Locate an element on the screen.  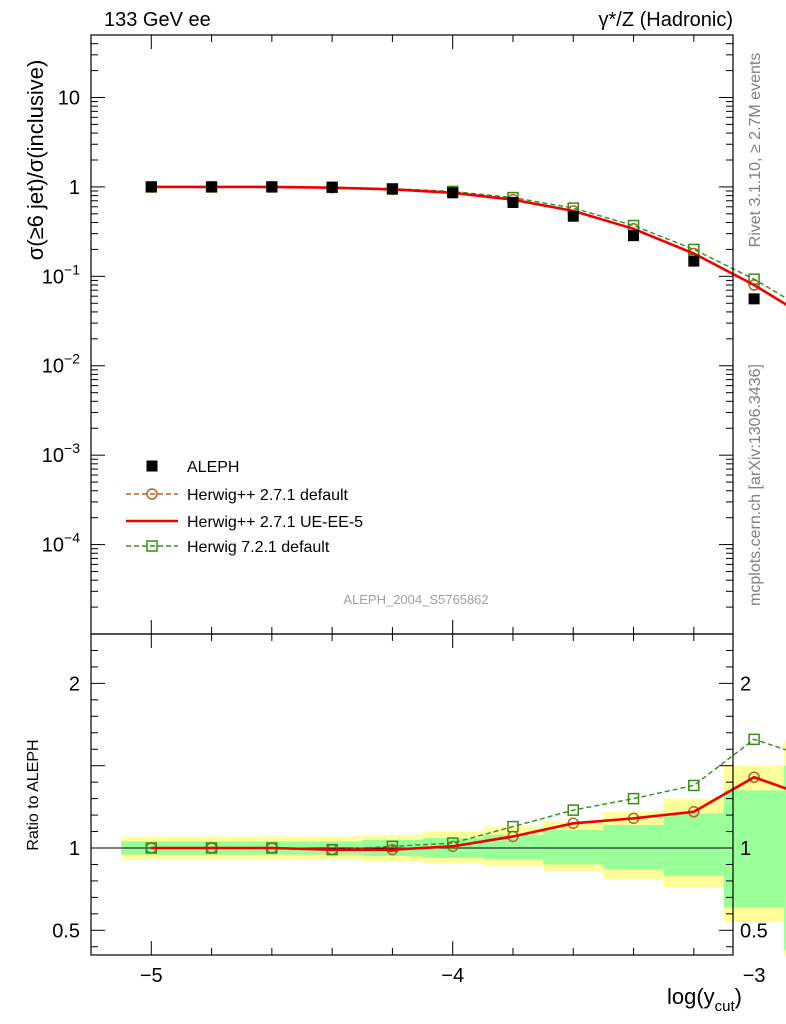
top-line-herwig-7-2-1-default is located at coordinates (468, 242).